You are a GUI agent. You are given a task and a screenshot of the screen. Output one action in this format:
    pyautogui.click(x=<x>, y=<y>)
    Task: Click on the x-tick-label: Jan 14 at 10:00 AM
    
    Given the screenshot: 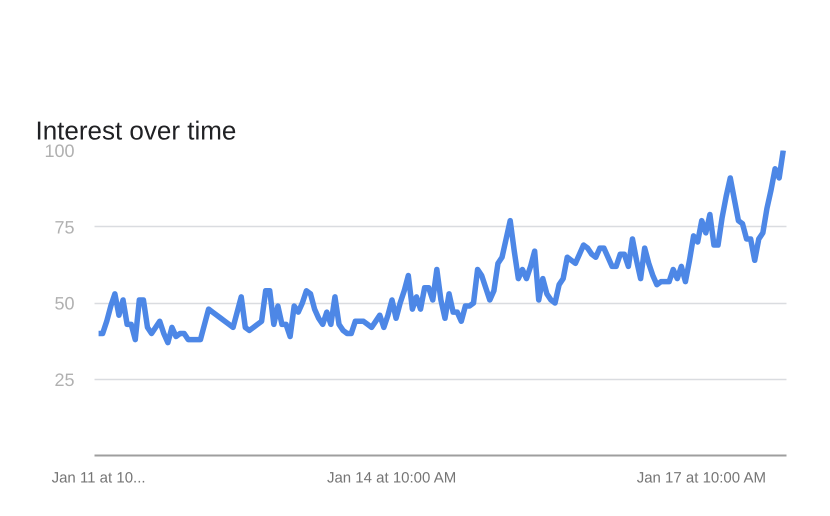 What is the action you would take?
    pyautogui.click(x=391, y=478)
    